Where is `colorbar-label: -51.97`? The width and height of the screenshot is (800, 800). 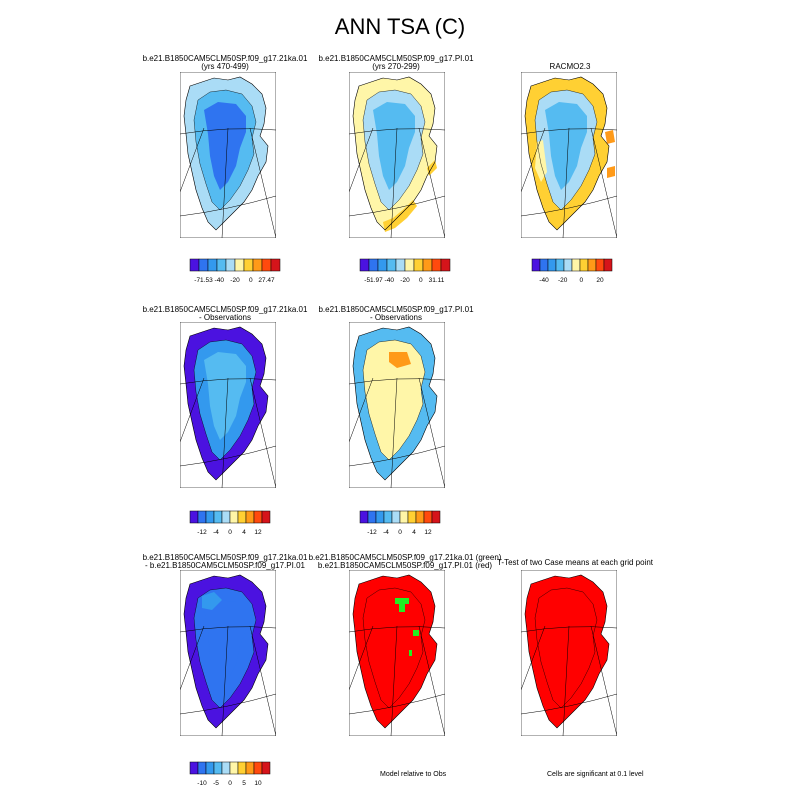 colorbar-label: -51.97 is located at coordinates (373, 280).